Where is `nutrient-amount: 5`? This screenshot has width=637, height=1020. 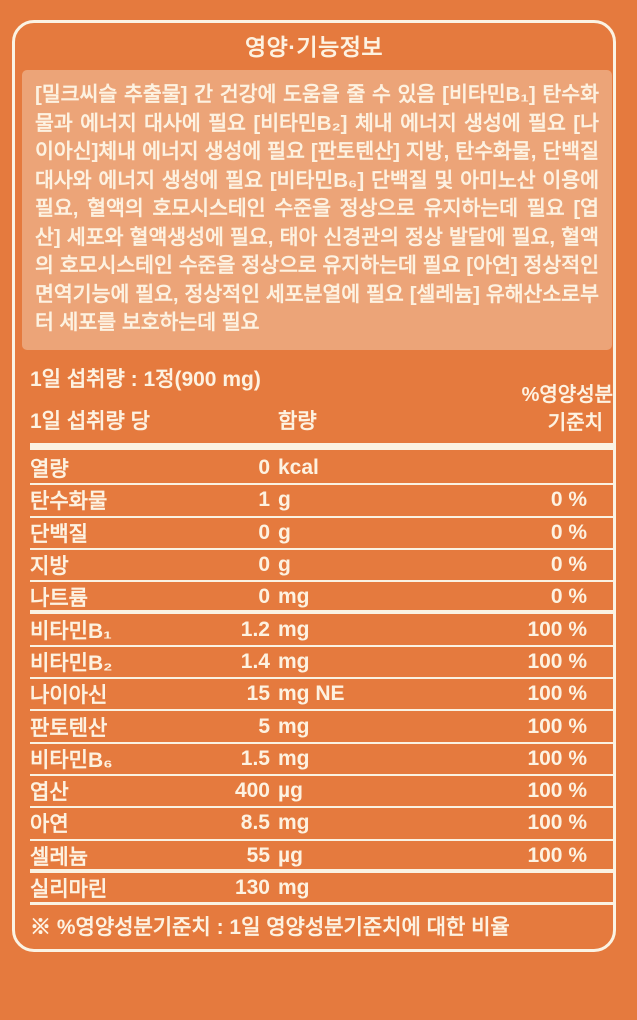 nutrient-amount: 5 is located at coordinates (264, 726).